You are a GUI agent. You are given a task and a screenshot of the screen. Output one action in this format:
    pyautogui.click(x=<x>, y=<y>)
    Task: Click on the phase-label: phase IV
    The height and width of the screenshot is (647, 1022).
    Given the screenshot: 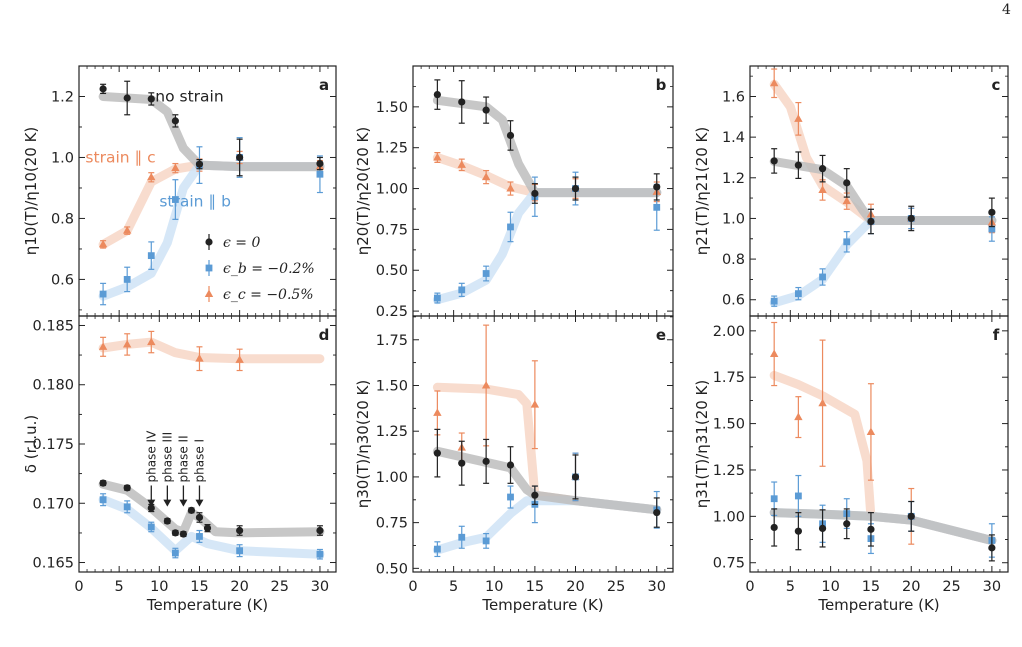 What is the action you would take?
    pyautogui.click(x=151, y=456)
    